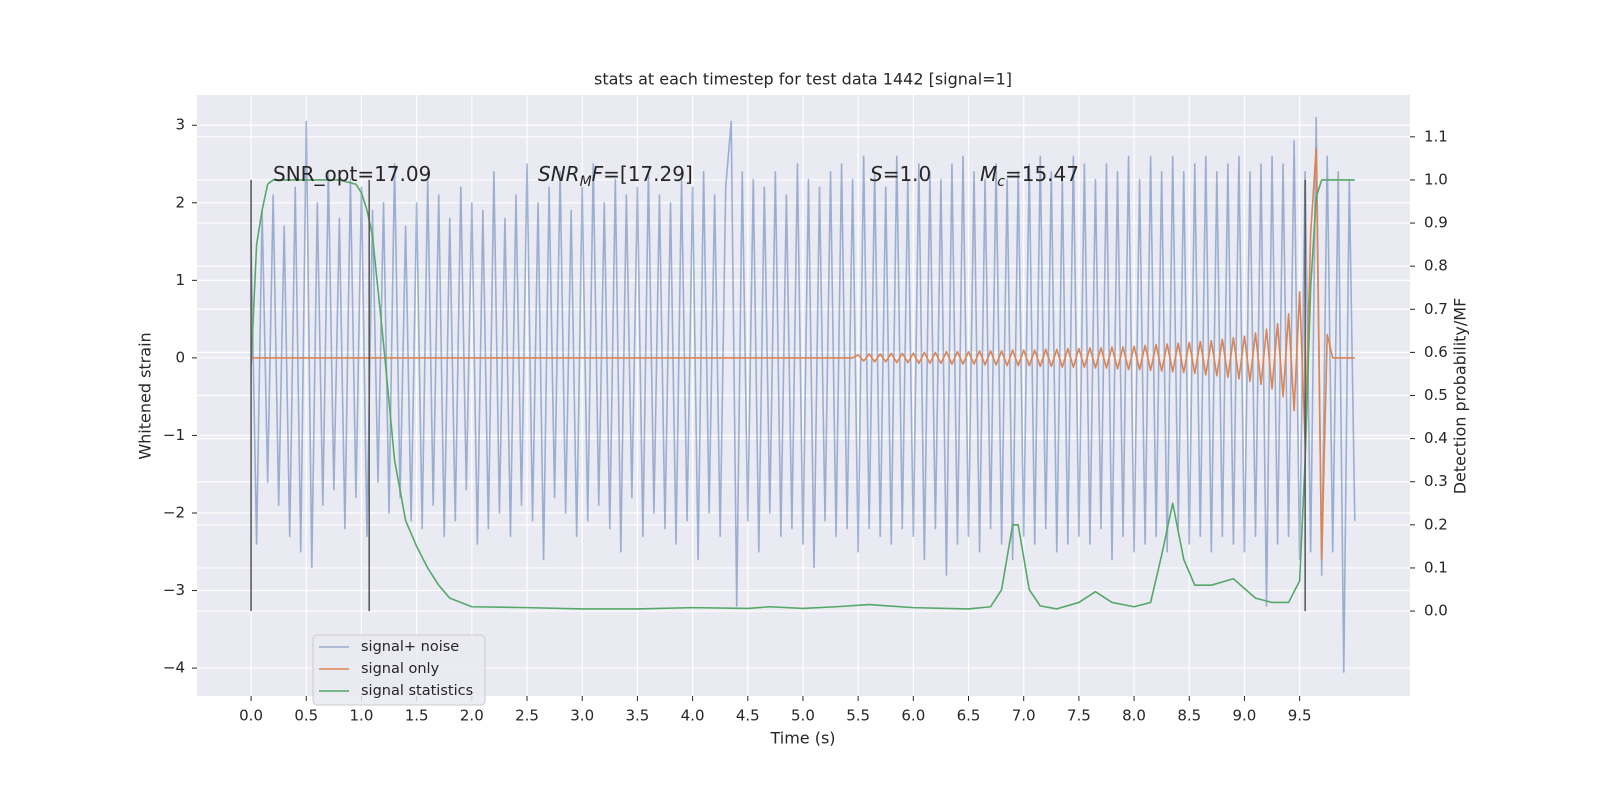 The height and width of the screenshot is (800, 1600). What do you see at coordinates (180, 125) in the screenshot?
I see `y-tick-label: 3` at bounding box center [180, 125].